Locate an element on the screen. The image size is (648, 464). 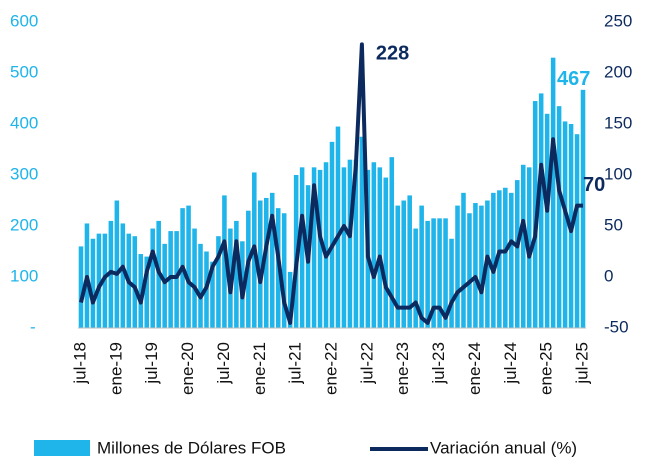
x-tick-label: jul-25 is located at coordinates (581, 363).